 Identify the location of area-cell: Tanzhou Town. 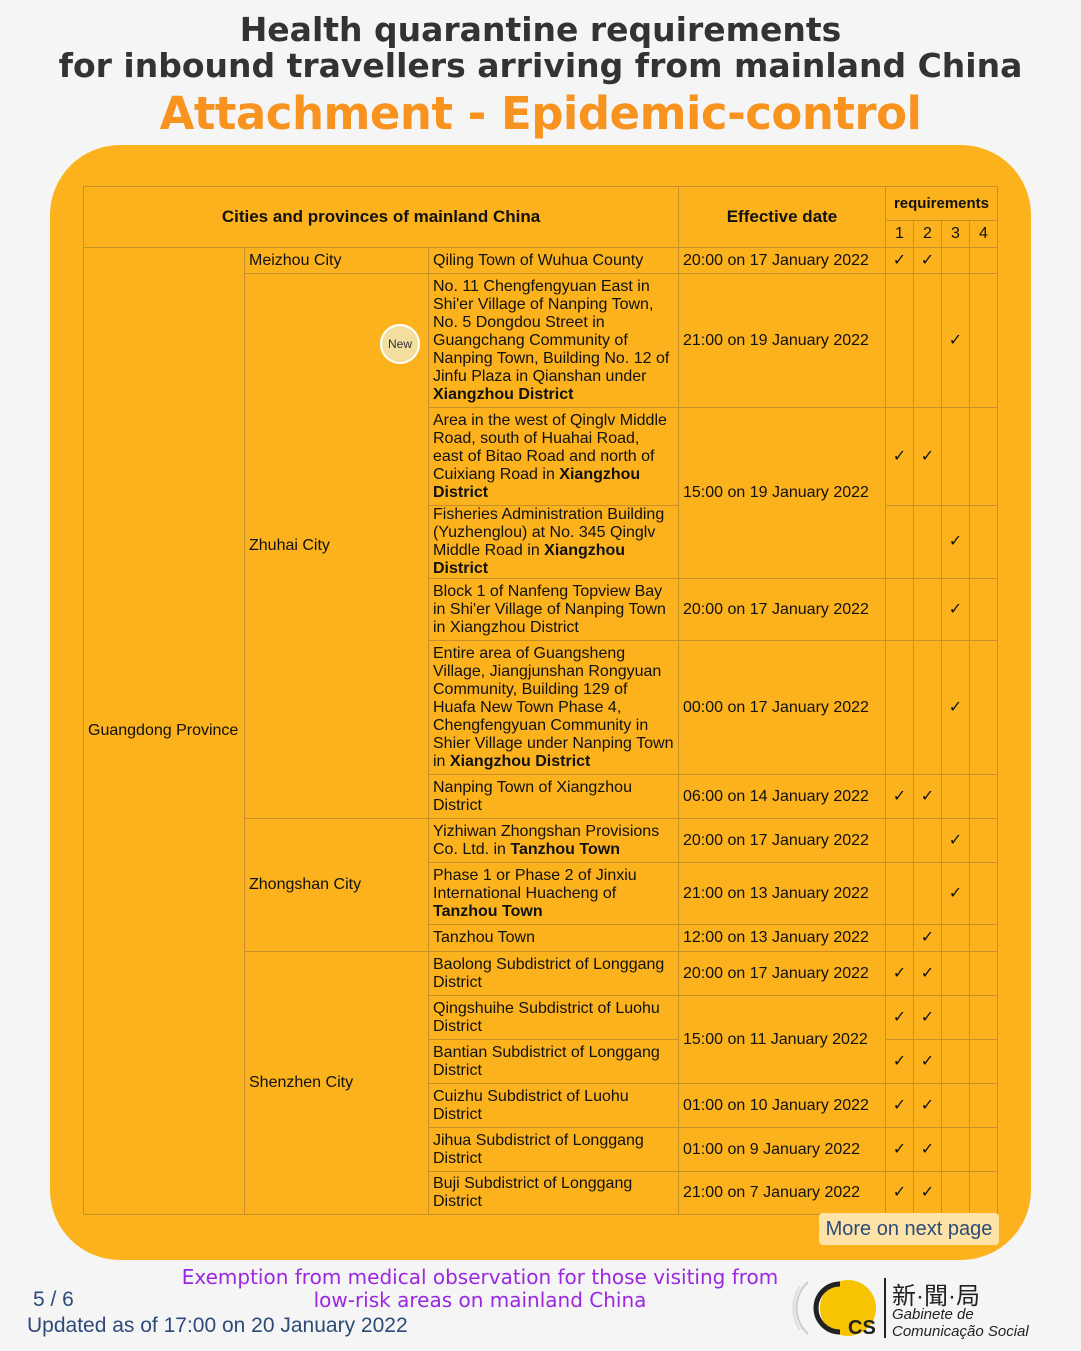
(553, 938).